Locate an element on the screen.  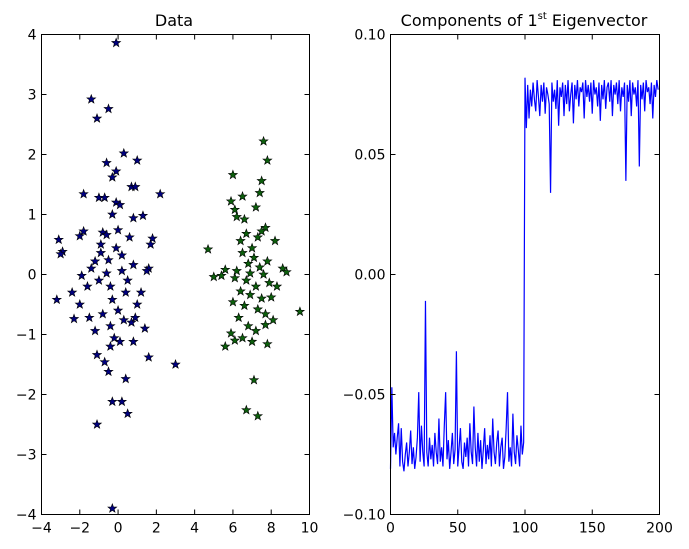
eigenvector-title-superscript: st is located at coordinates (542, 16).